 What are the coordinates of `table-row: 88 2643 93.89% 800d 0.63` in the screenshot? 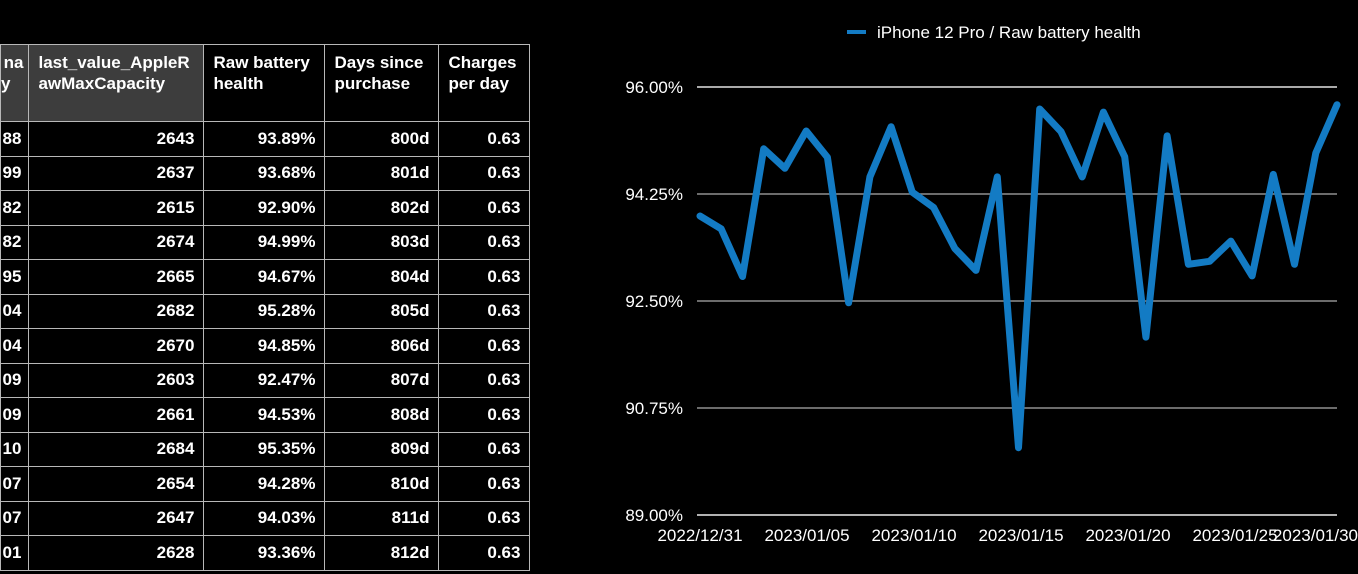 It's located at (265, 139).